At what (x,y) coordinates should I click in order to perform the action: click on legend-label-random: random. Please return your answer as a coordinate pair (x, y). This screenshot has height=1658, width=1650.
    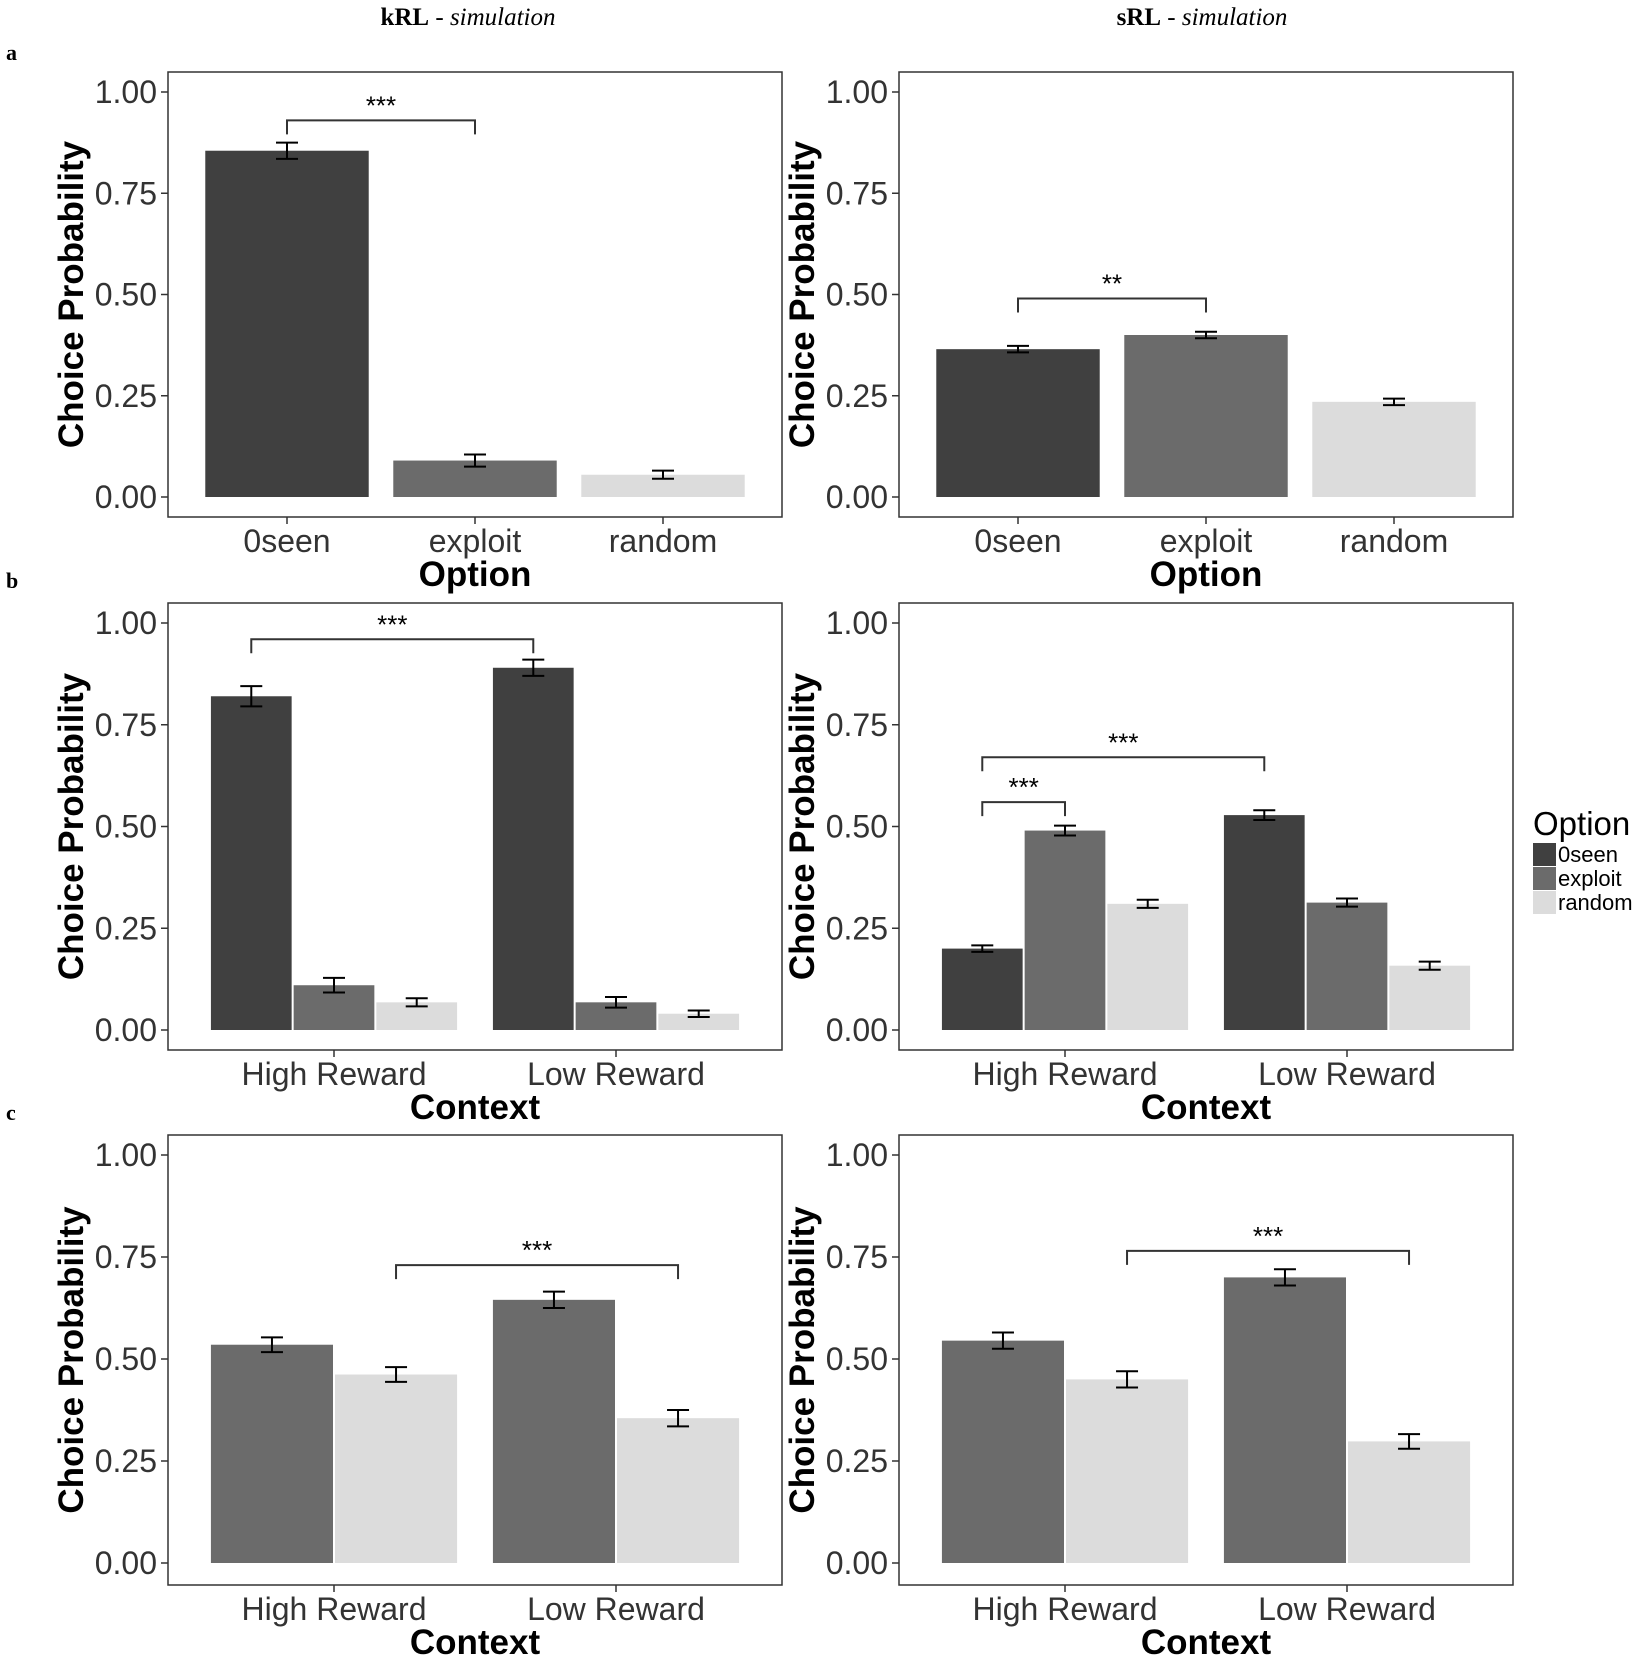
    Looking at the image, I should click on (1595, 902).